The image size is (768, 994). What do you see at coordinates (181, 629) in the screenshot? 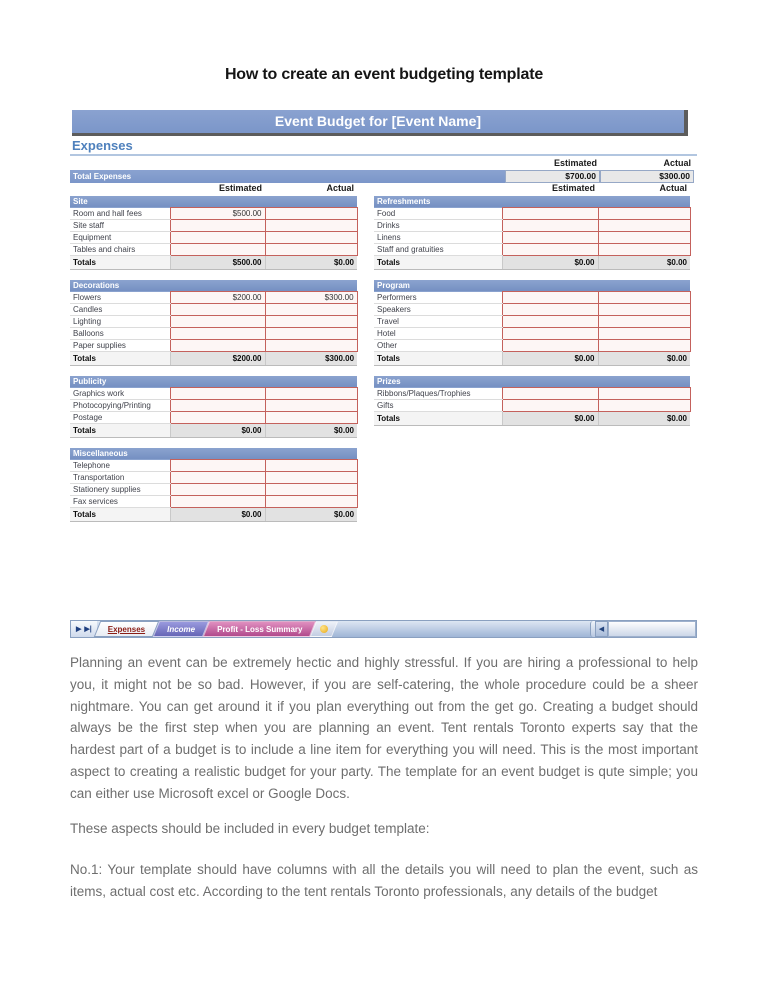
I see `sheet-tab-income: Income` at bounding box center [181, 629].